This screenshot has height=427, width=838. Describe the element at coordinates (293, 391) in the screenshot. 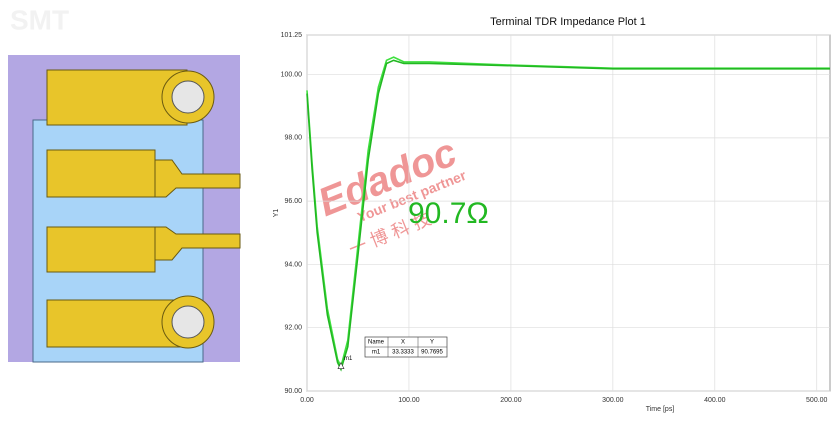

I see `y-tick-label: 90.00` at that location.